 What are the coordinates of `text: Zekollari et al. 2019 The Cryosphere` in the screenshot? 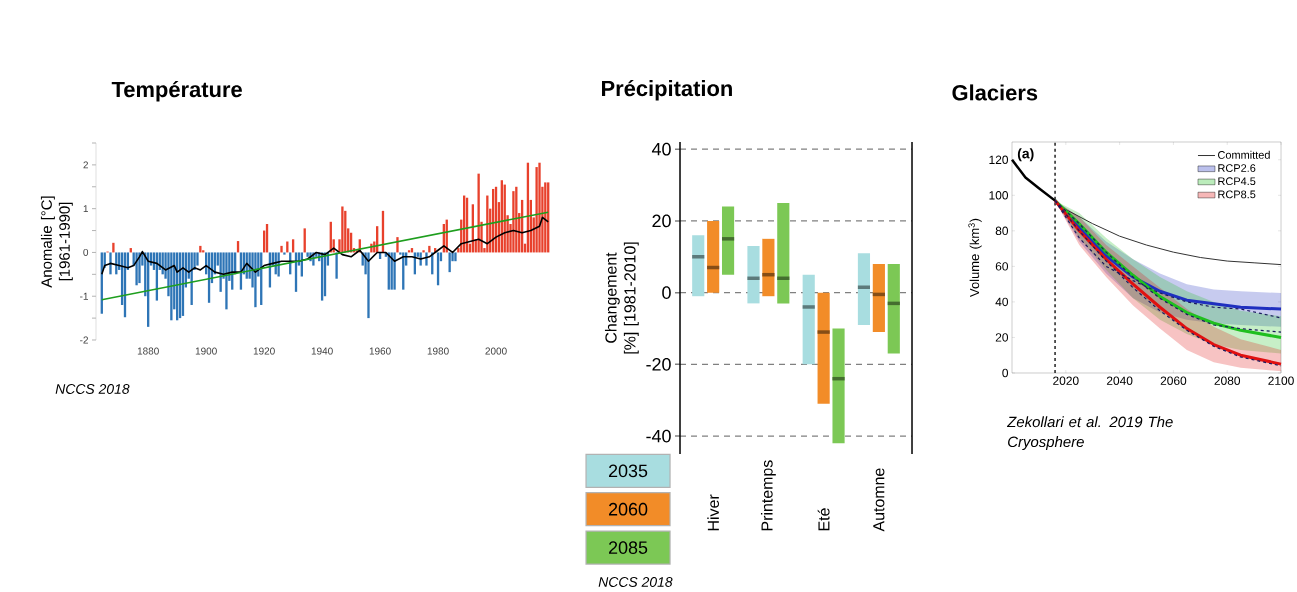 It's located at (1089, 433).